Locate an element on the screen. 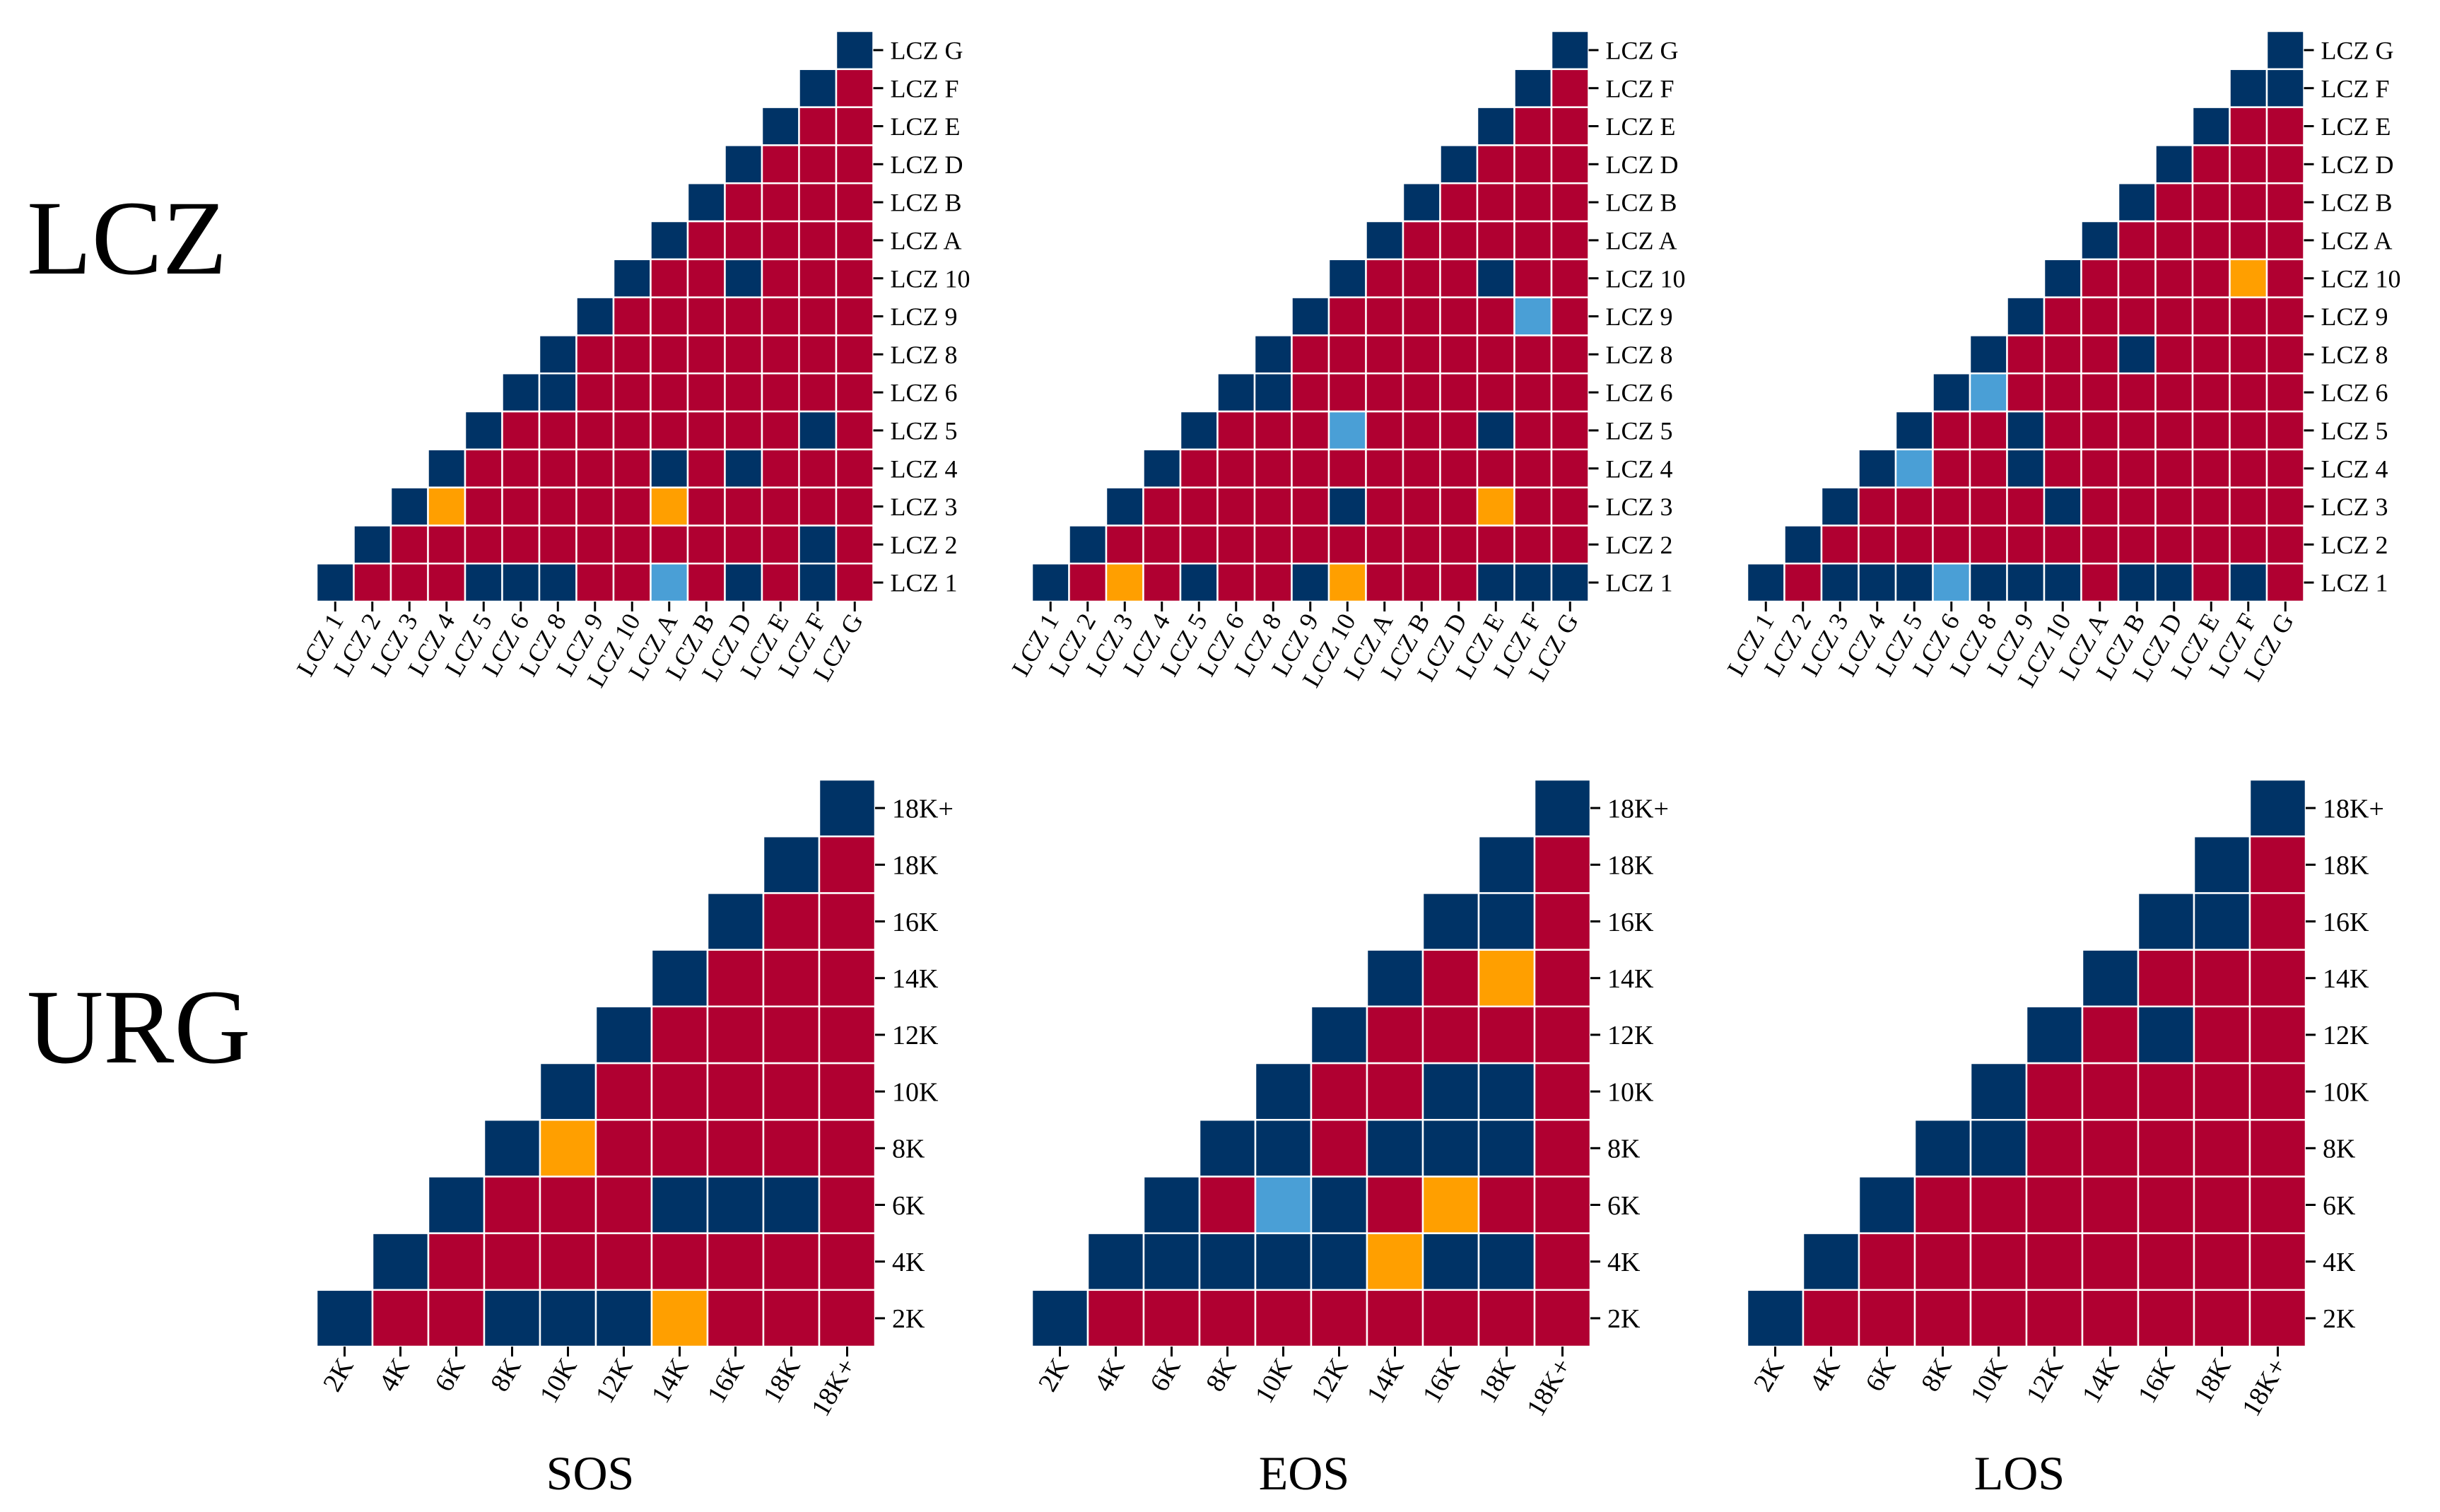  column-title-sos: SOS is located at coordinates (590, 1473).